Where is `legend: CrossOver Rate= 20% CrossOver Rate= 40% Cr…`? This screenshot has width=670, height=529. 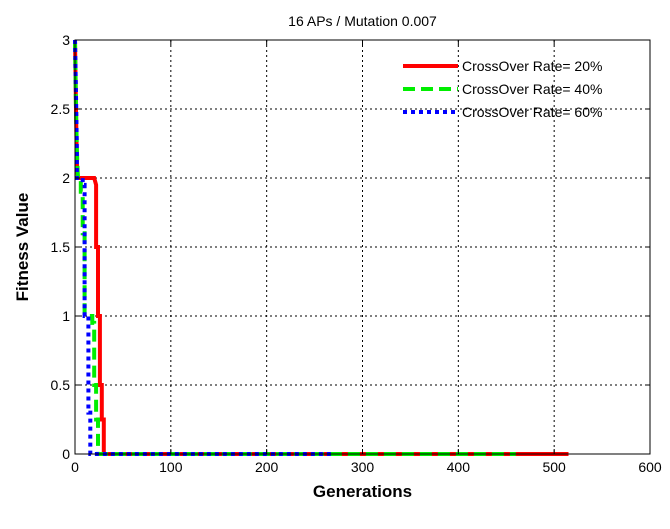
legend: CrossOver Rate= 20% CrossOver Rate= 40% Cr… is located at coordinates (502, 89).